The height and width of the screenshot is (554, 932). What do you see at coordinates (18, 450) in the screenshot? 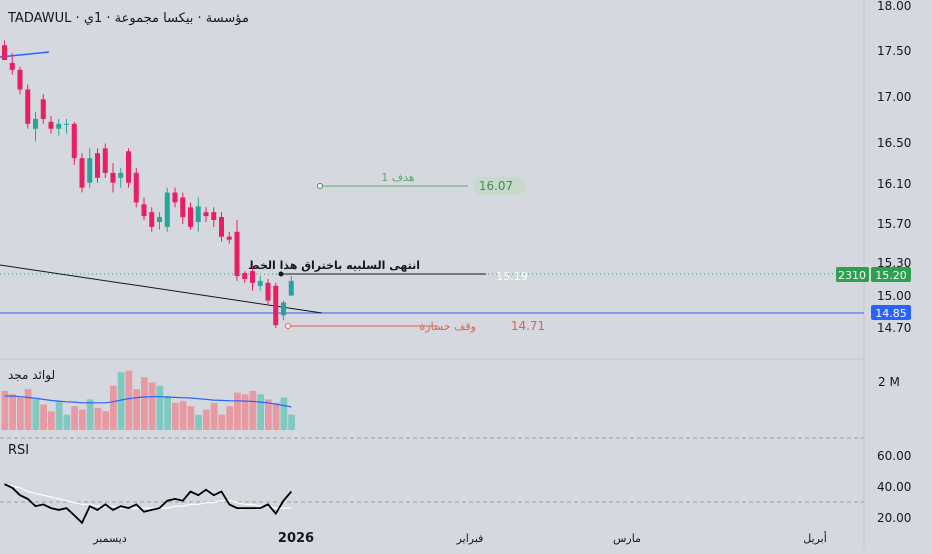
I see `rsi-pane-title: RSI` at bounding box center [18, 450].